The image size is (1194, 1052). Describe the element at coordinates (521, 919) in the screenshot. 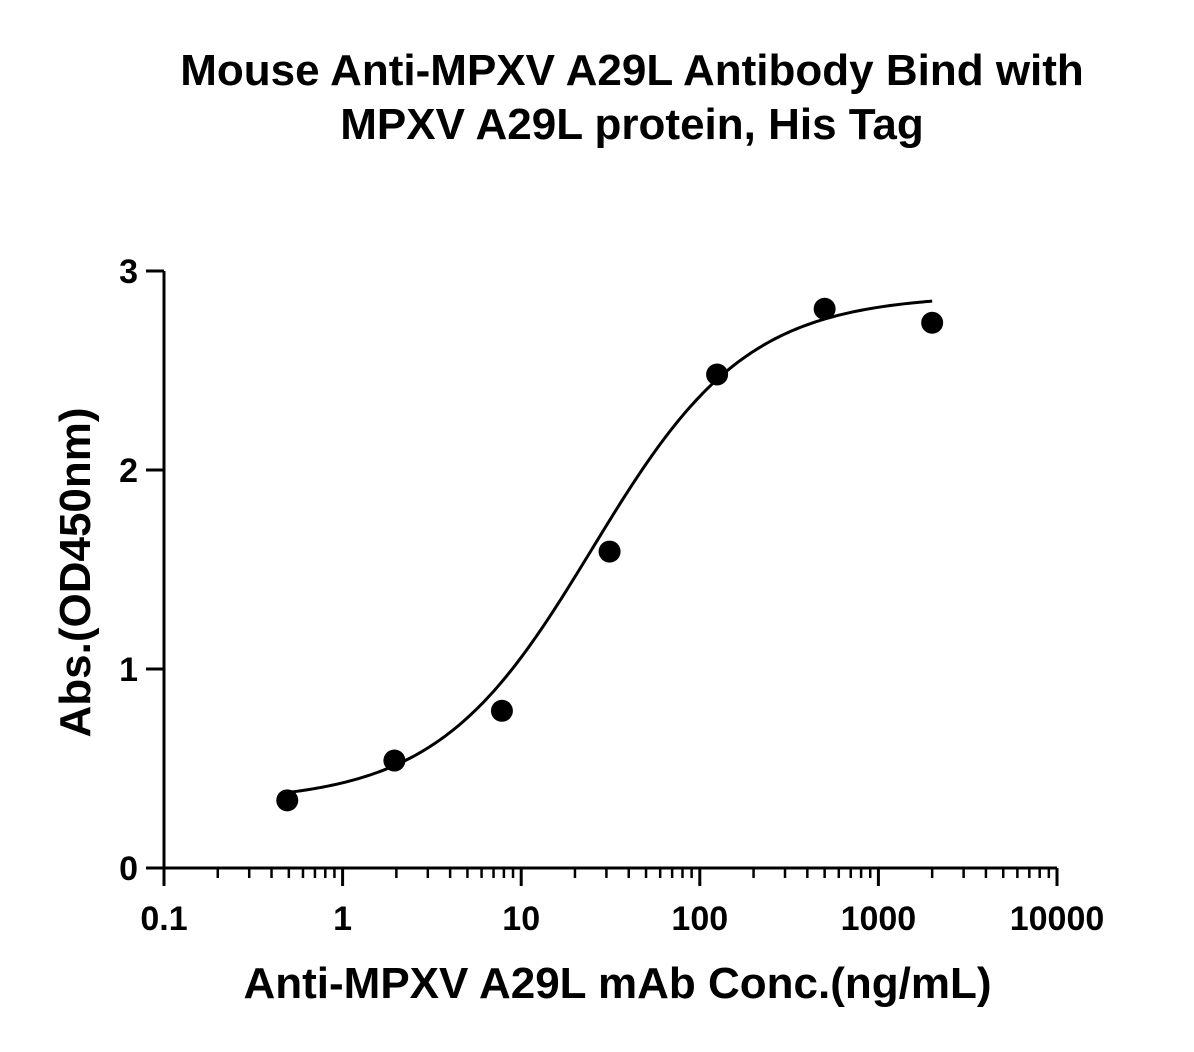

I see `x-tick-label: 10` at that location.